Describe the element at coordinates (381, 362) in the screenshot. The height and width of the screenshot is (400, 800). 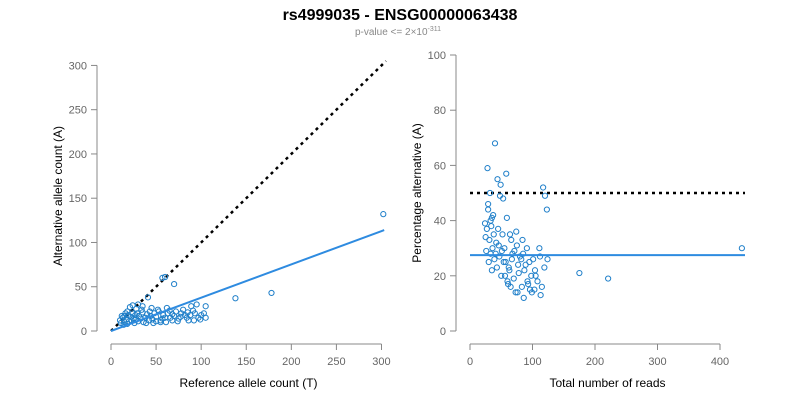
I see `x-tick-label: 300` at that location.